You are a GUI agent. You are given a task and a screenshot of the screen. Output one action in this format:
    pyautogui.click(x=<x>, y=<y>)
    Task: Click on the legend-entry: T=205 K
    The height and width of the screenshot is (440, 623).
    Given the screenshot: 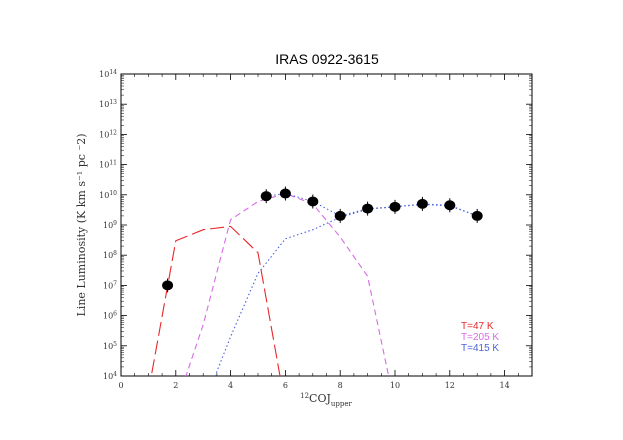 What is the action you would take?
    pyautogui.click(x=480, y=337)
    